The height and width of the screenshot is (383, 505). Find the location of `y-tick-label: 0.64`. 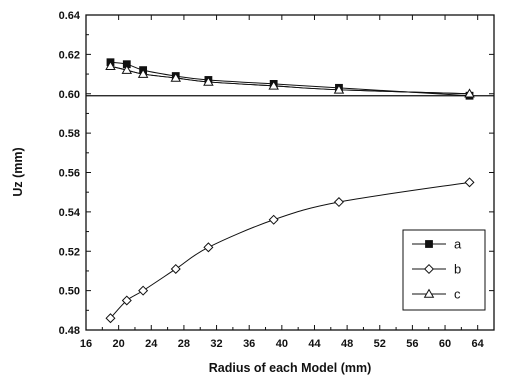

y-tick-label: 0.64 is located at coordinates (70, 16).